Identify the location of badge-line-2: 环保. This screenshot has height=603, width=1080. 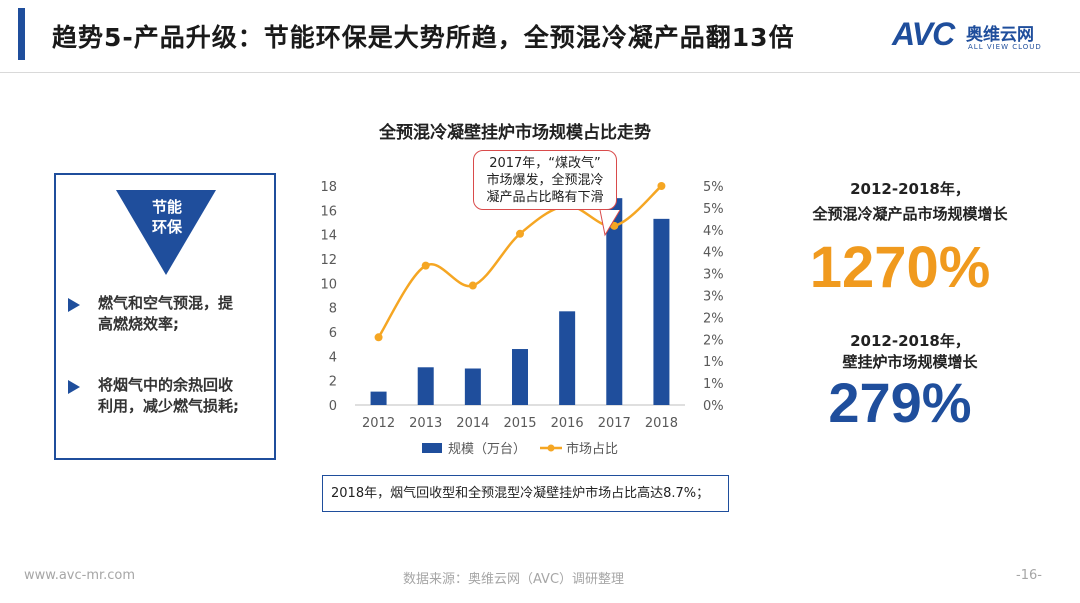
(166, 227).